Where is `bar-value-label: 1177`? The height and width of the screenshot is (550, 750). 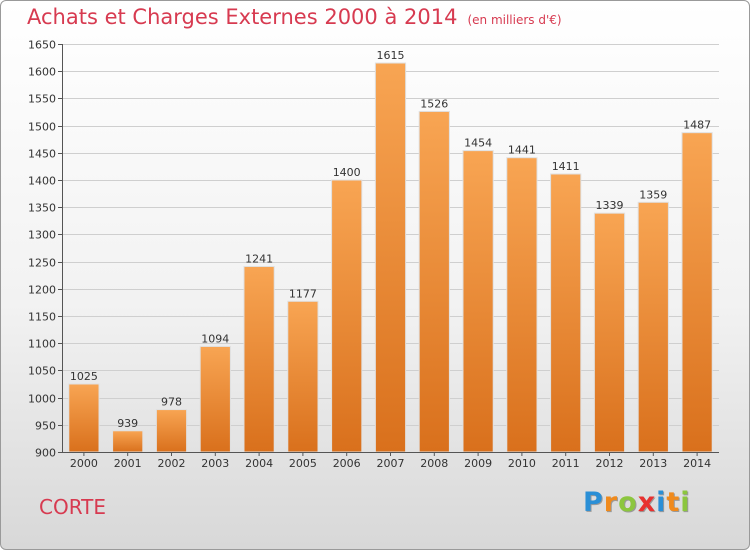 bar-value-label: 1177 is located at coordinates (303, 293).